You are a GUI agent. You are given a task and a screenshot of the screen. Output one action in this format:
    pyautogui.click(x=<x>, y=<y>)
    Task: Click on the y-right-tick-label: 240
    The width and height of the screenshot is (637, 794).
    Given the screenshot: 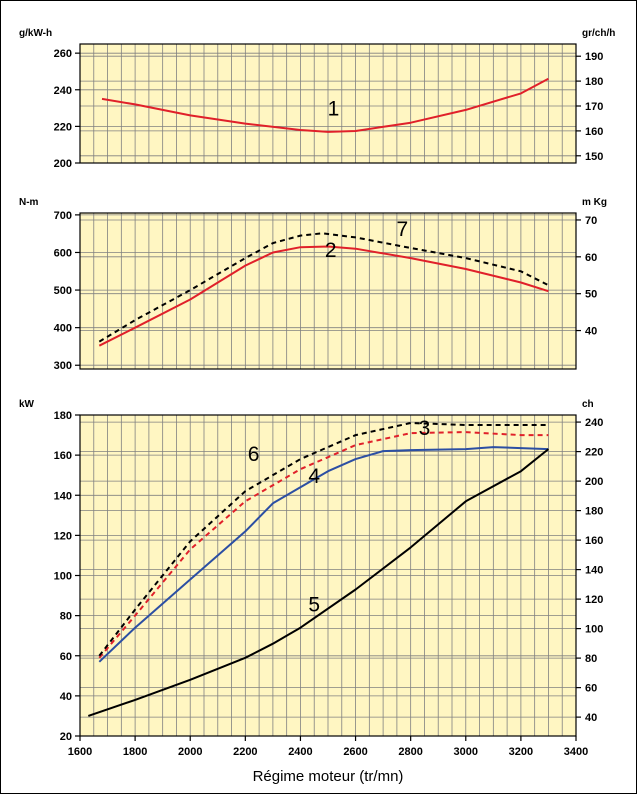 What is the action you would take?
    pyautogui.click(x=594, y=423)
    